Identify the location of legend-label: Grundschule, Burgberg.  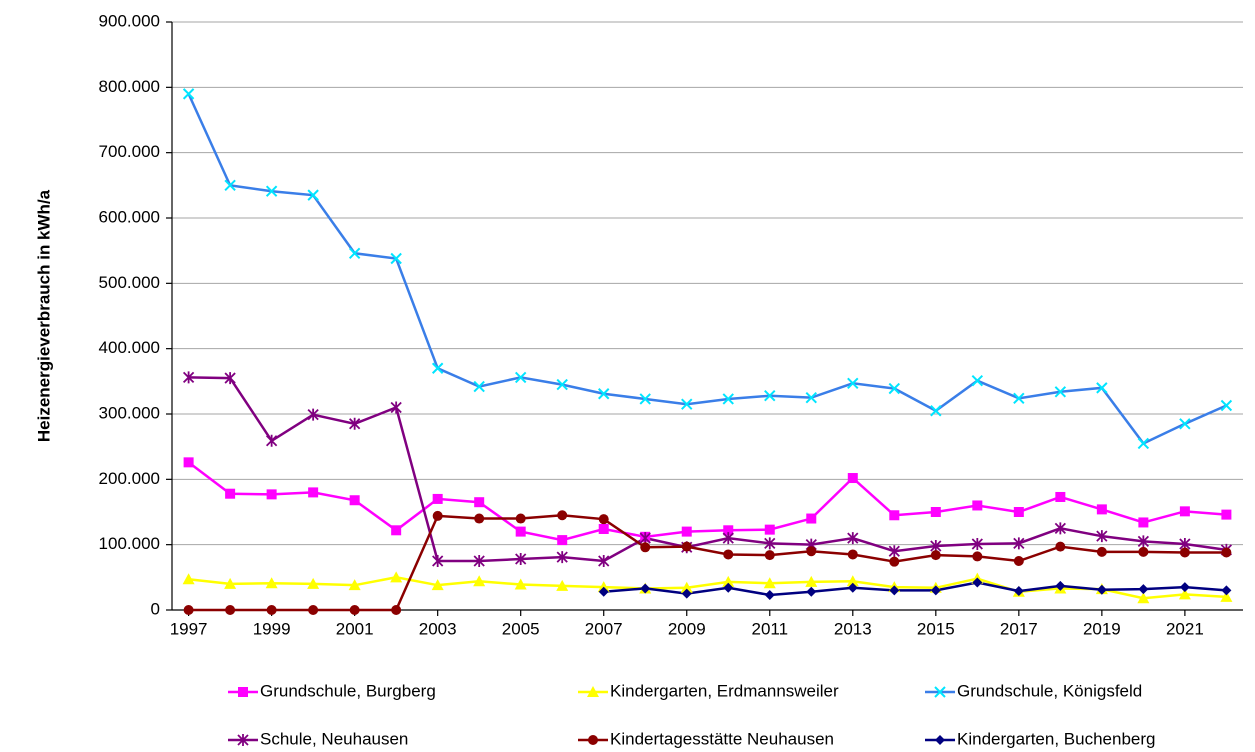
(348, 690).